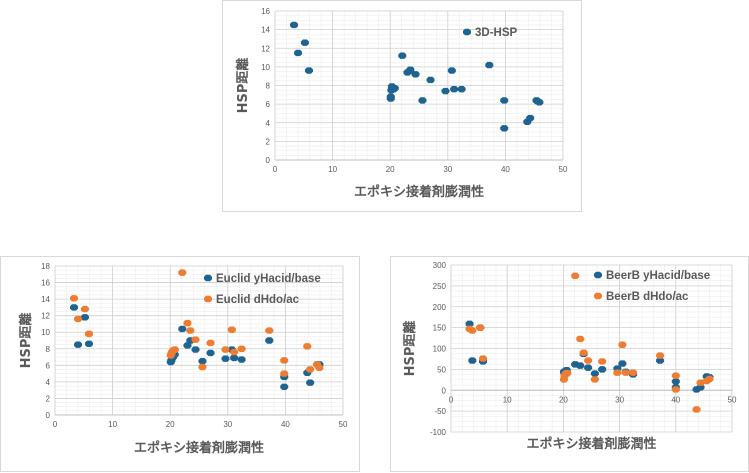 The height and width of the screenshot is (473, 749). I want to click on legend-label: BeerB yHacid/base, so click(658, 276).